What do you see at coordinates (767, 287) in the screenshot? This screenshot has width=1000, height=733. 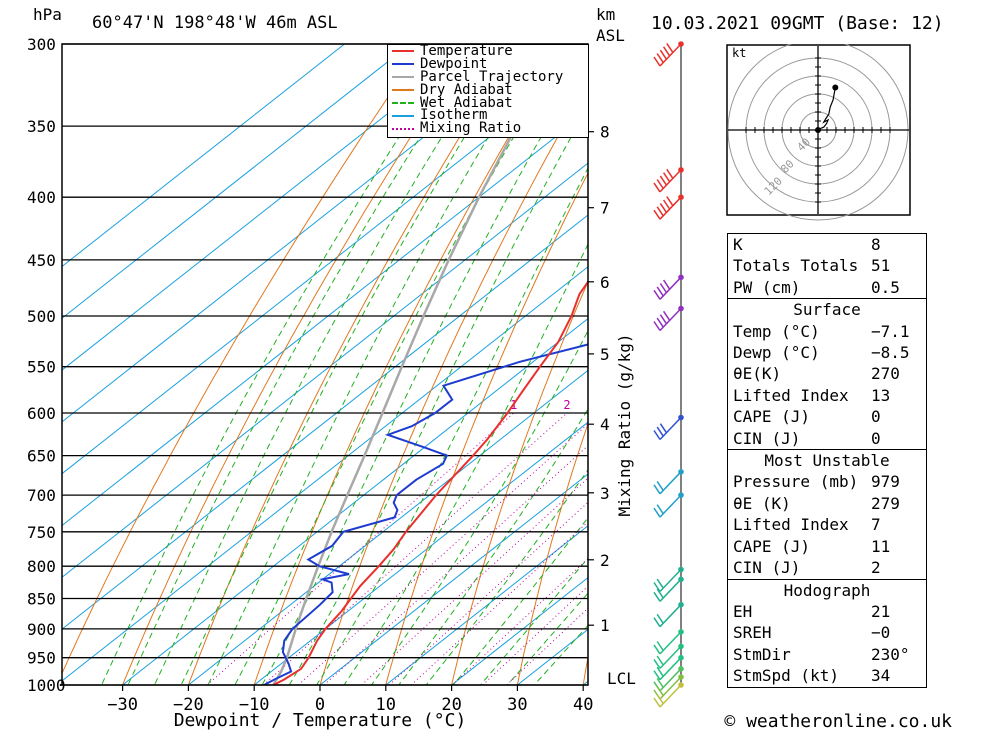 I see `stat-label: PW (cm)` at bounding box center [767, 287].